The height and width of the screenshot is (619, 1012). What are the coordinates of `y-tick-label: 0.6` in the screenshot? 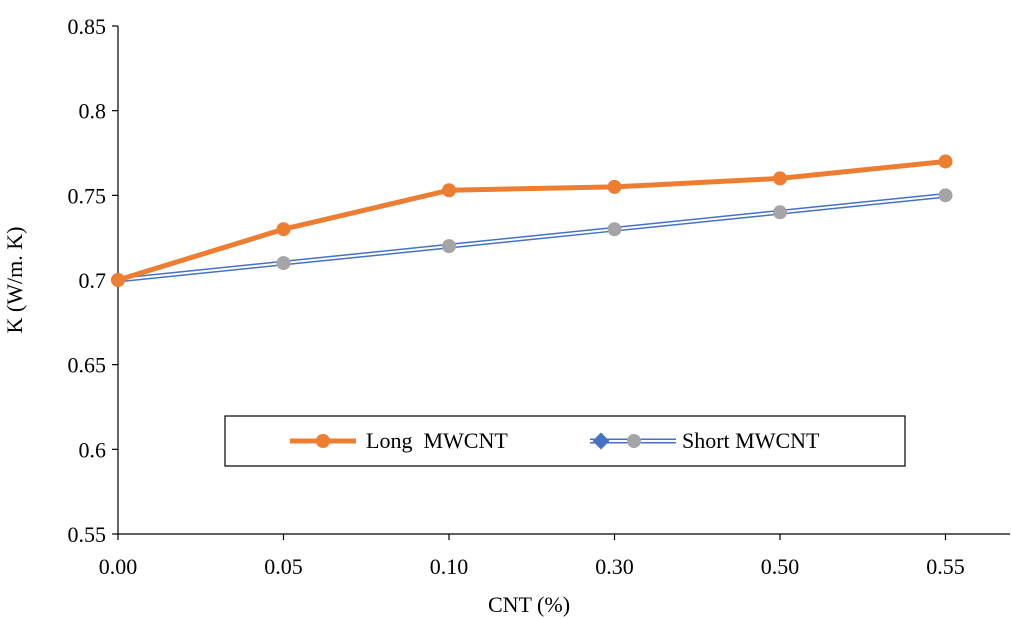 It's located at (93, 449).